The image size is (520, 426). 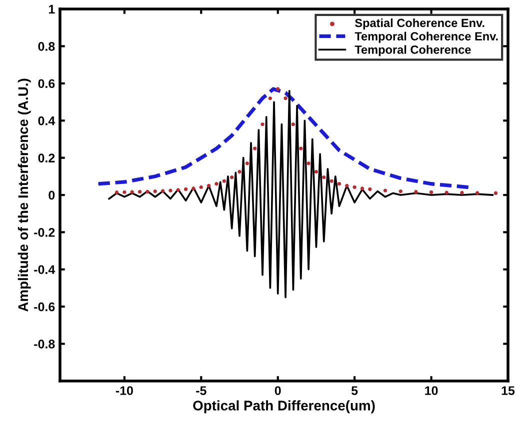 I want to click on x-tick-label: -10, so click(x=124, y=391).